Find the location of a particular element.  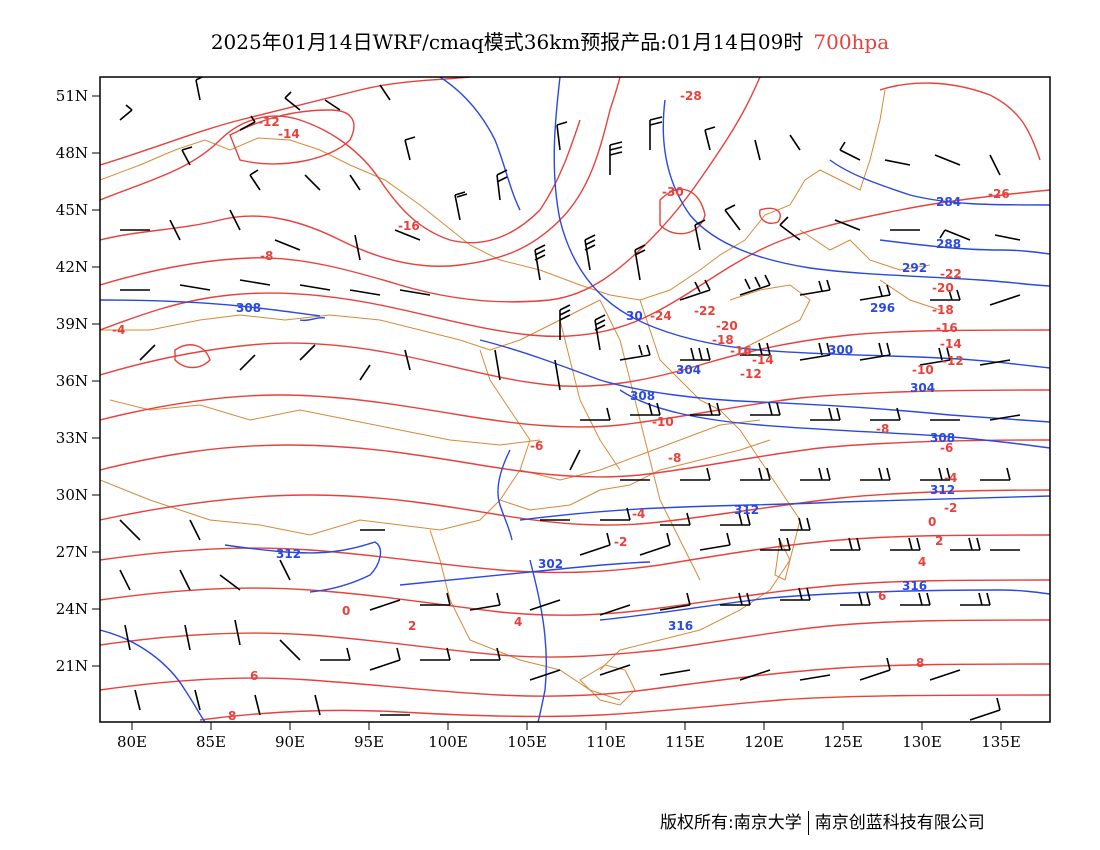

height-label: 284 is located at coordinates (948, 202).